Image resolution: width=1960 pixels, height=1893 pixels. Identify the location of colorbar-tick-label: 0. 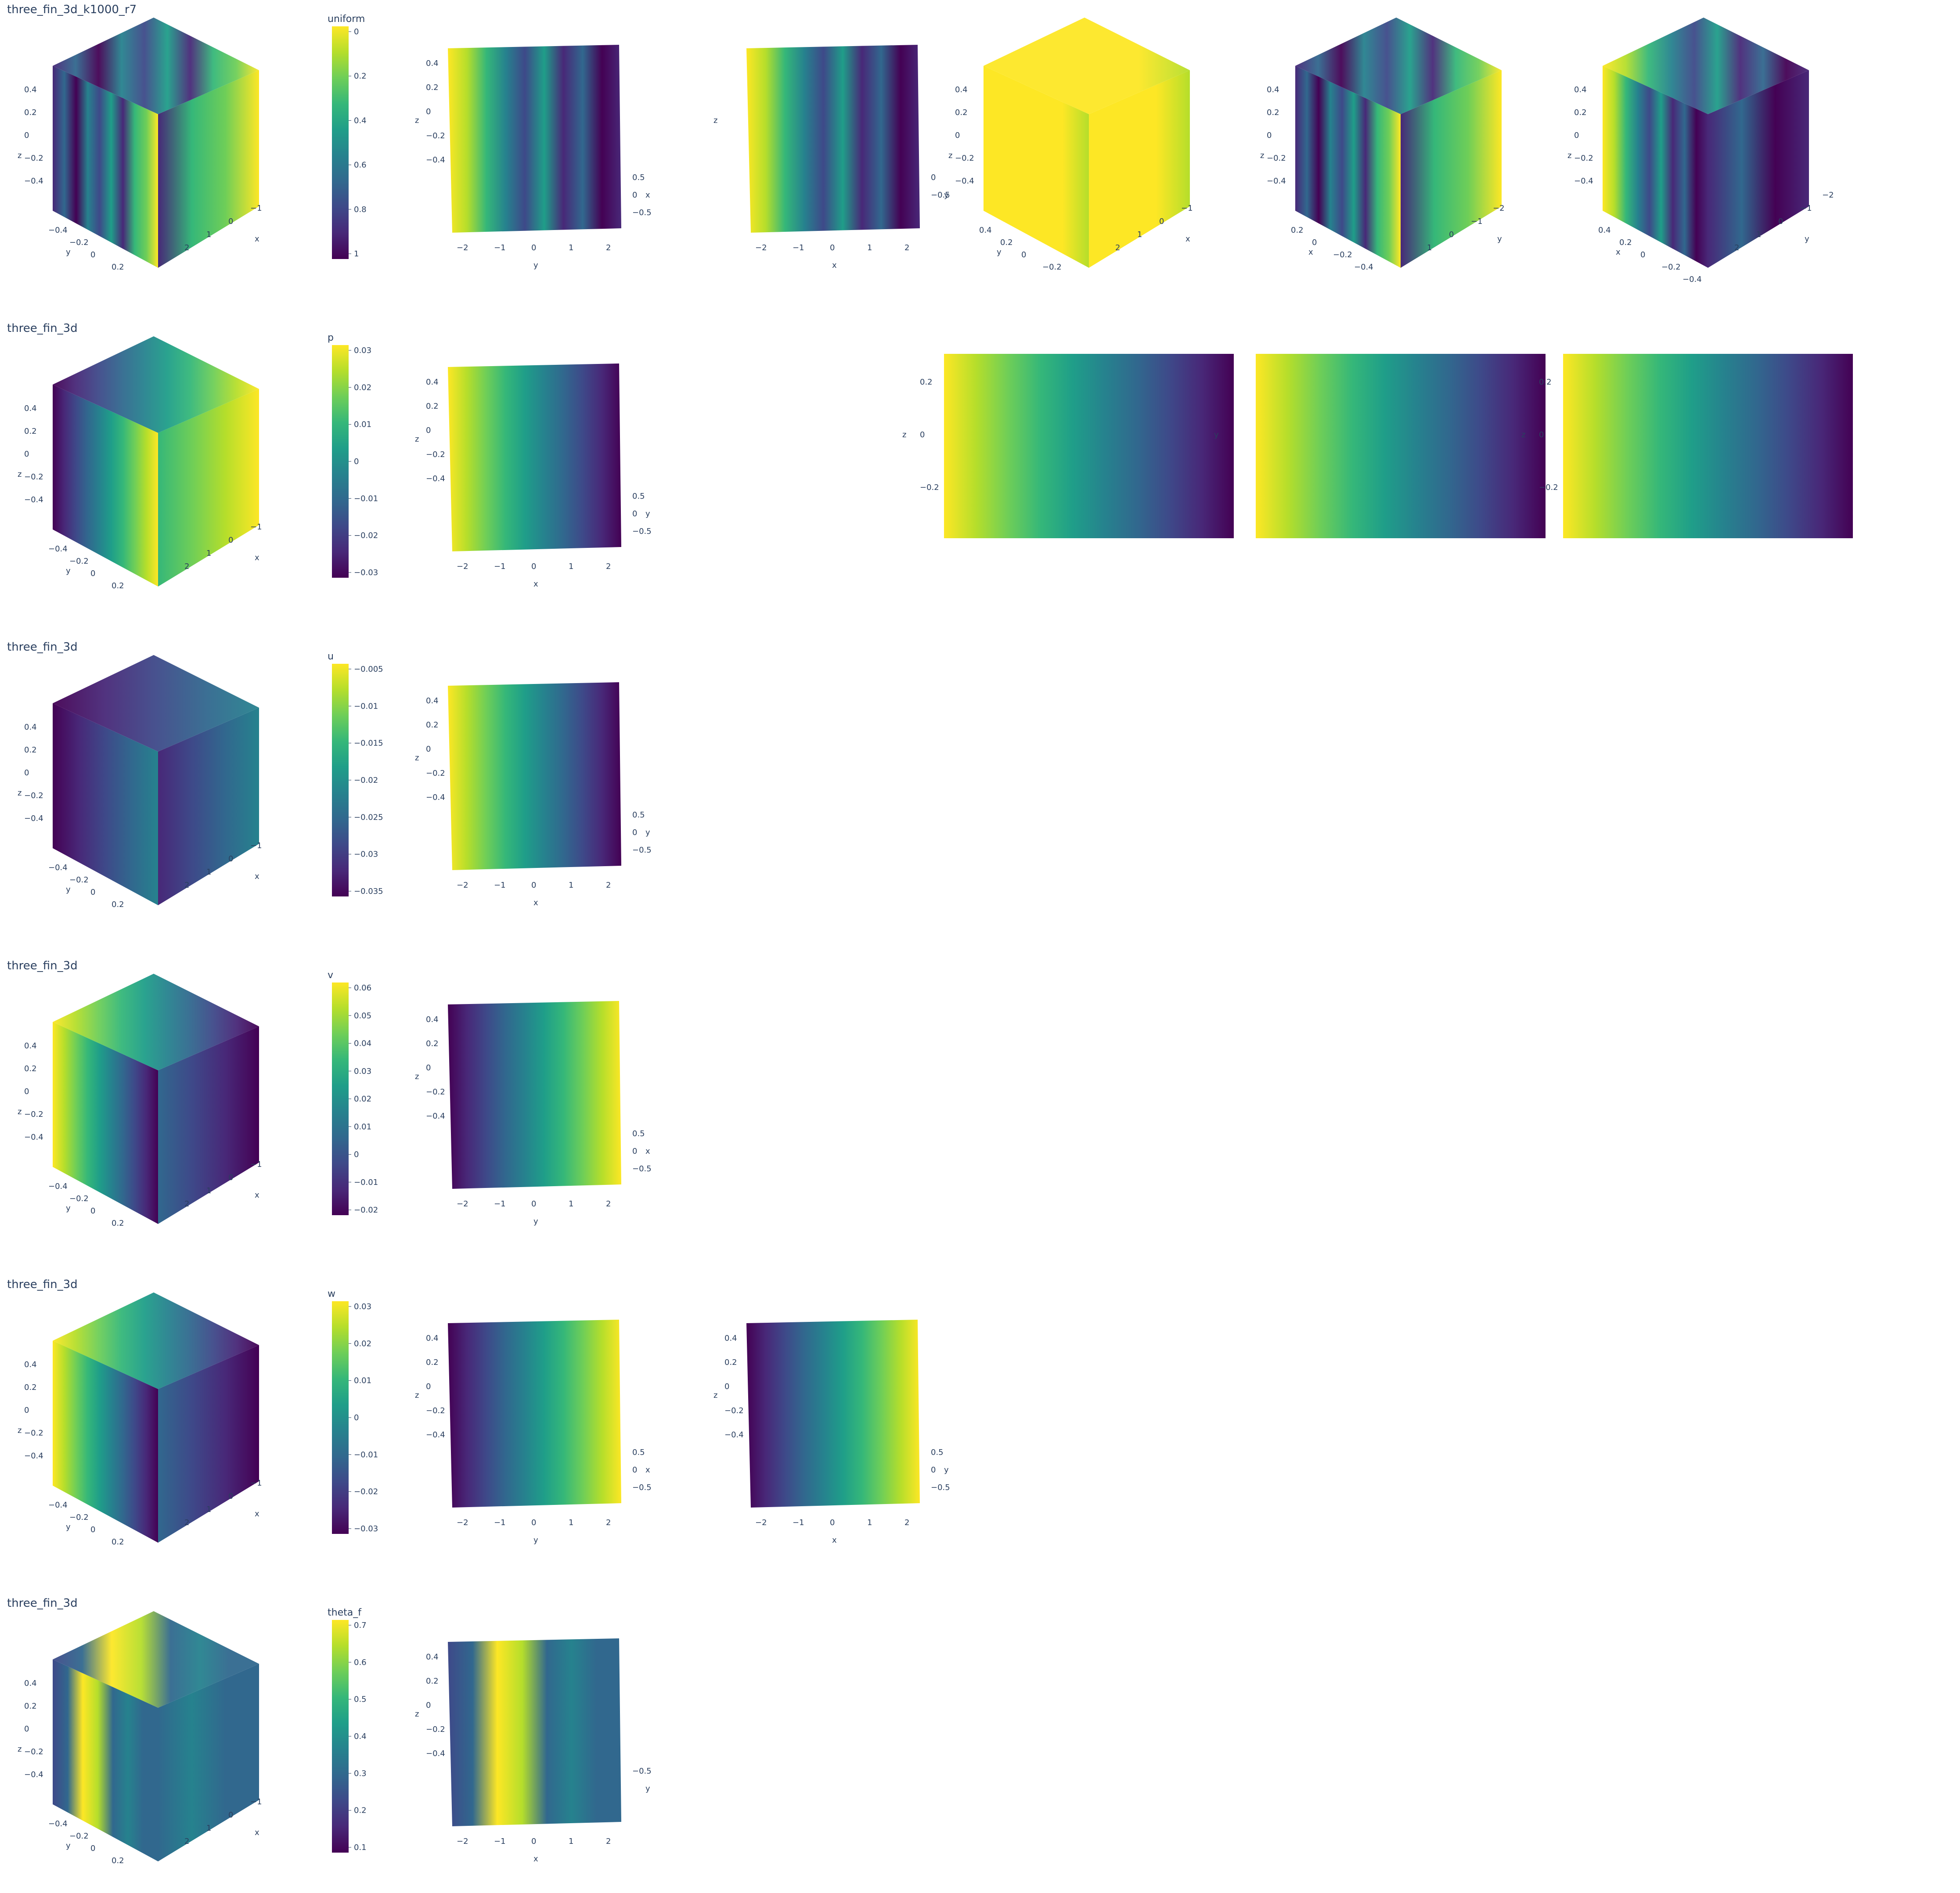
(356, 31).